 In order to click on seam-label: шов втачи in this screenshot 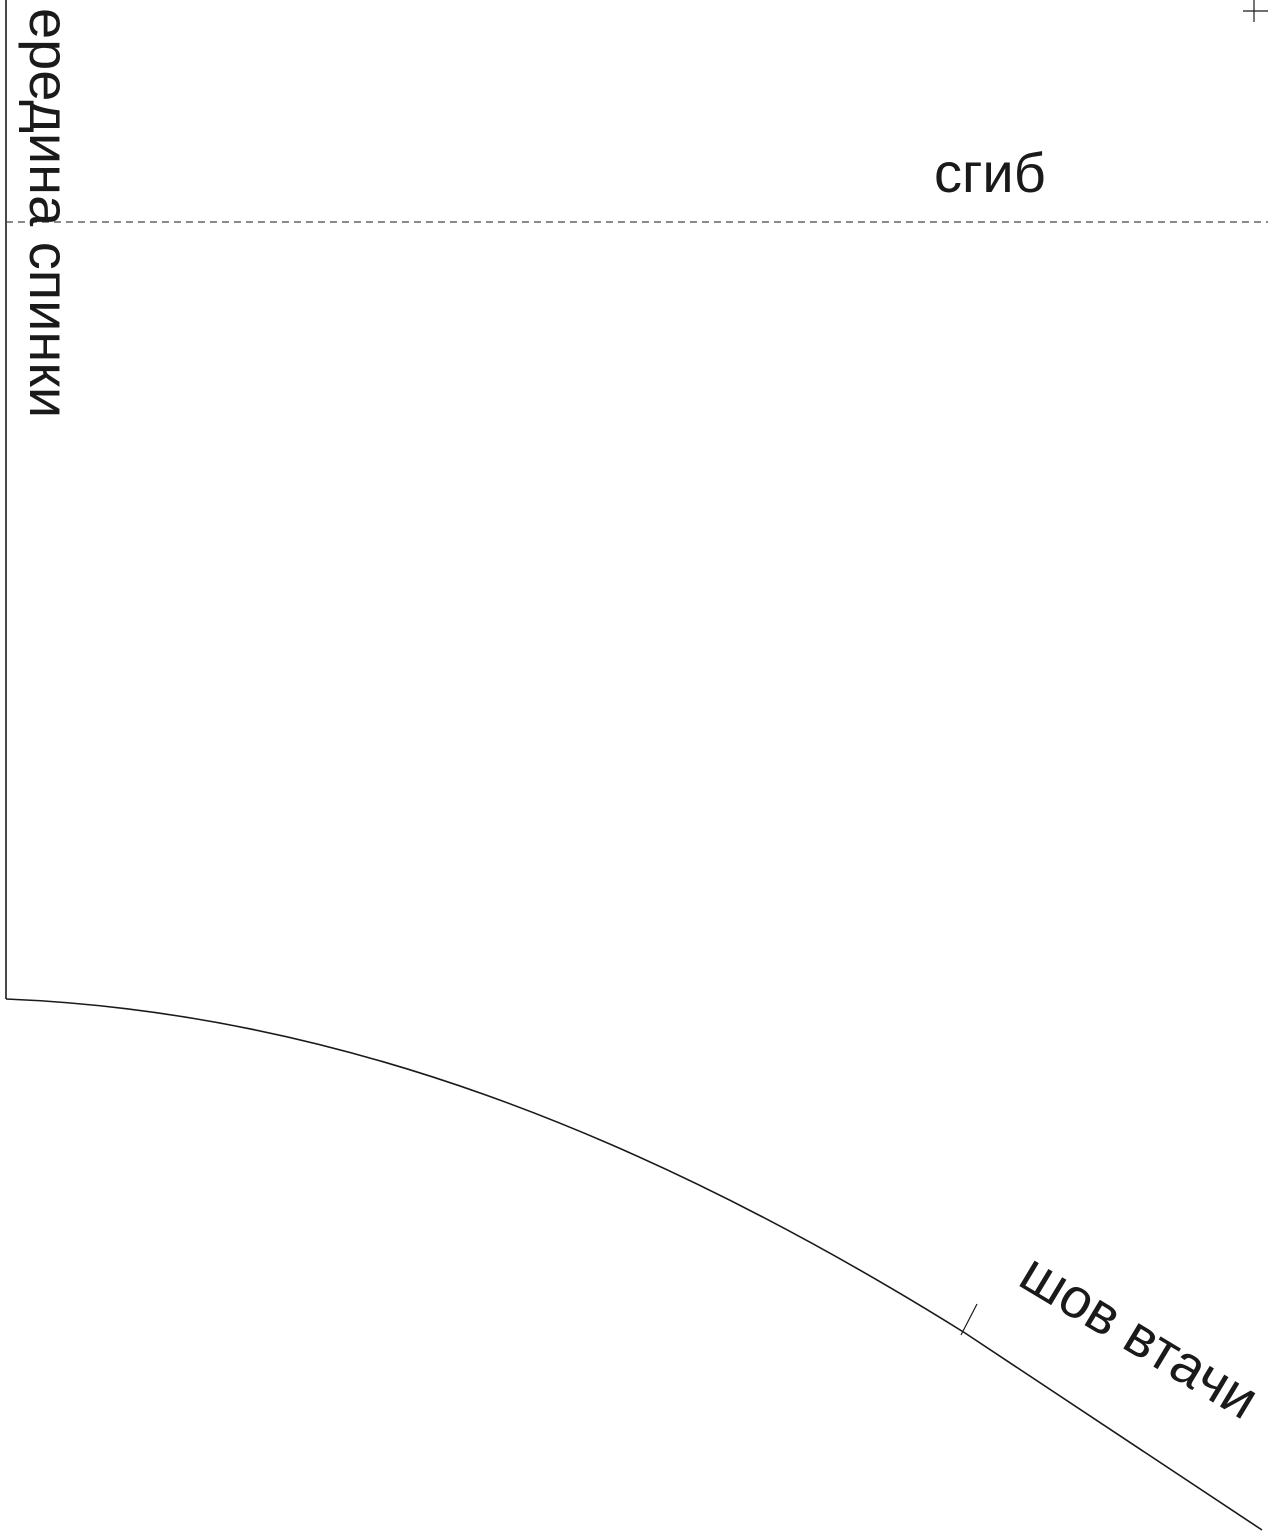, I will do `click(1139, 1335)`.